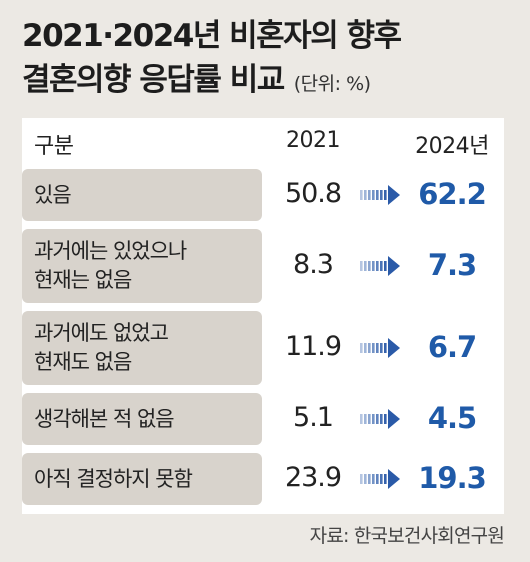  I want to click on value-2021: 5.1, so click(313, 417).